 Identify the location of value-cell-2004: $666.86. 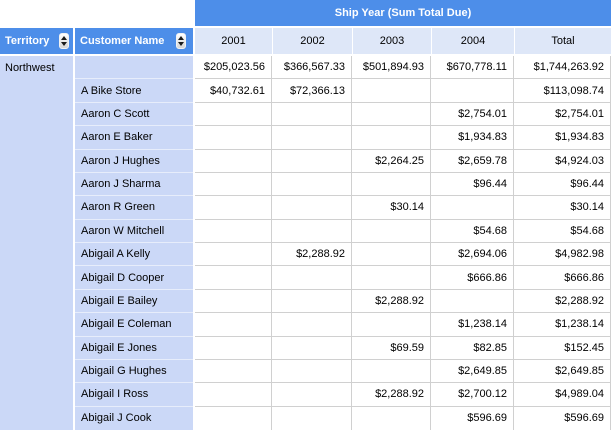
(472, 278).